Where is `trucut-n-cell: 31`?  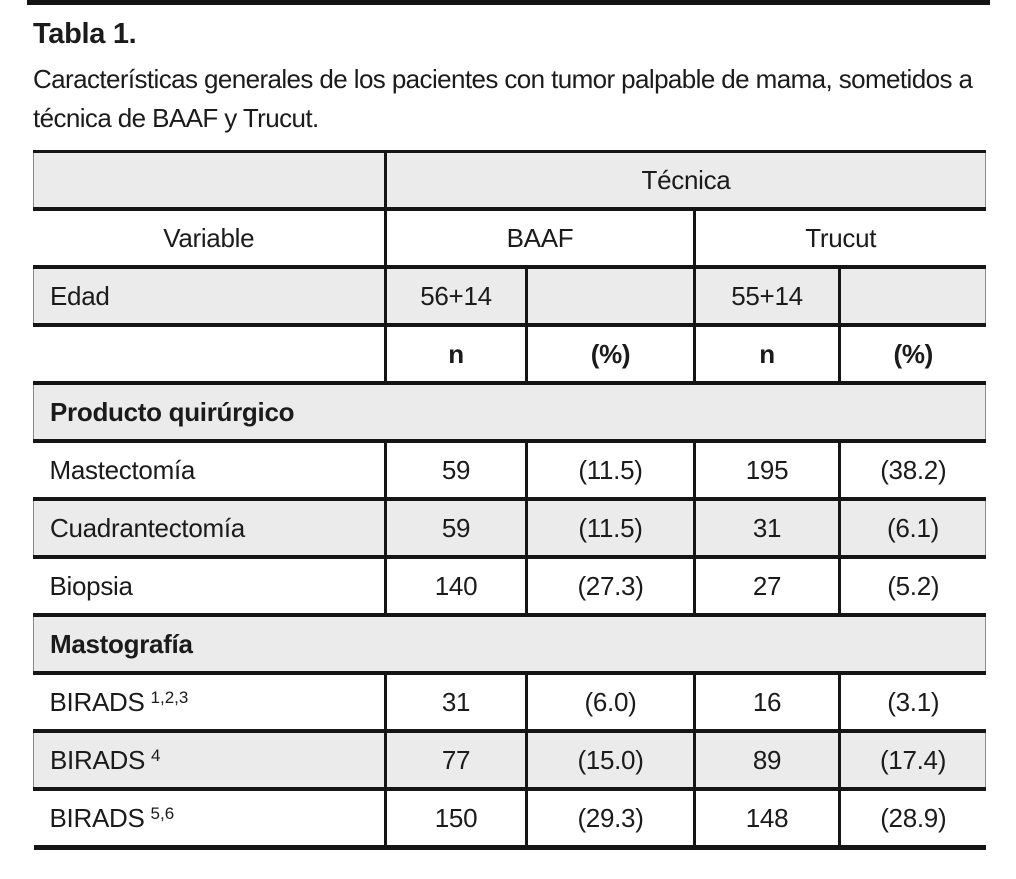
trucut-n-cell: 31 is located at coordinates (766, 529).